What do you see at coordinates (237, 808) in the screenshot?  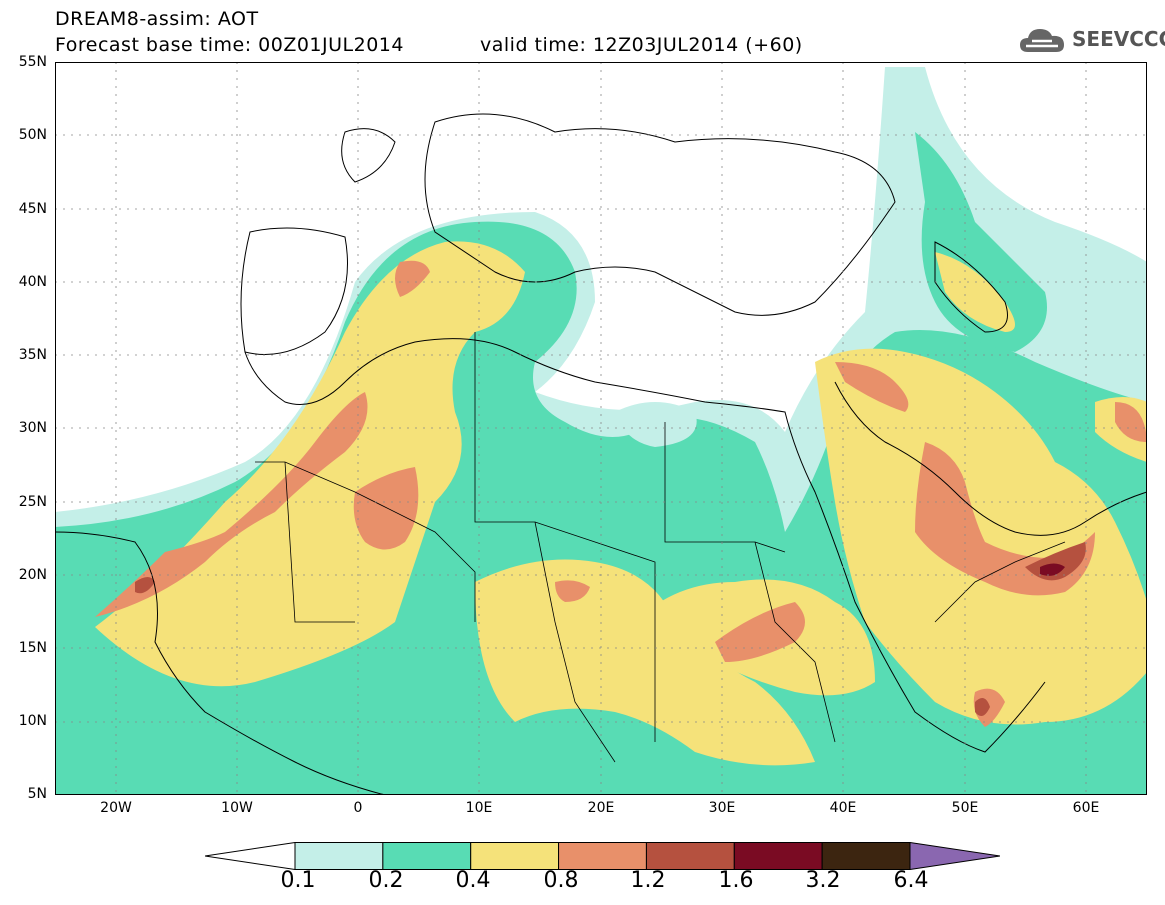 I see `lon-label: 10W` at bounding box center [237, 808].